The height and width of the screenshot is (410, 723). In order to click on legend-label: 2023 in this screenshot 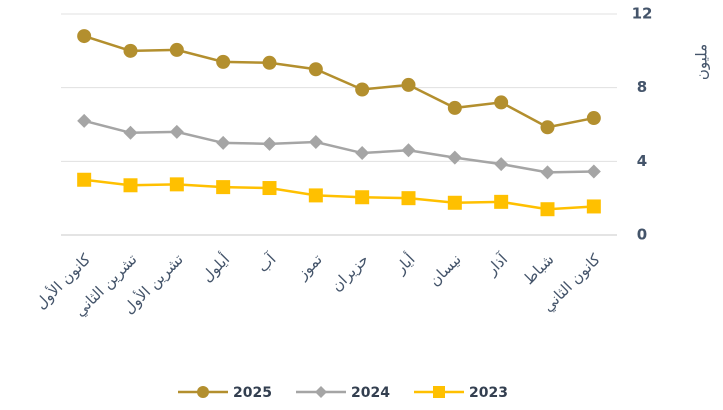, I will do `click(488, 393)`.